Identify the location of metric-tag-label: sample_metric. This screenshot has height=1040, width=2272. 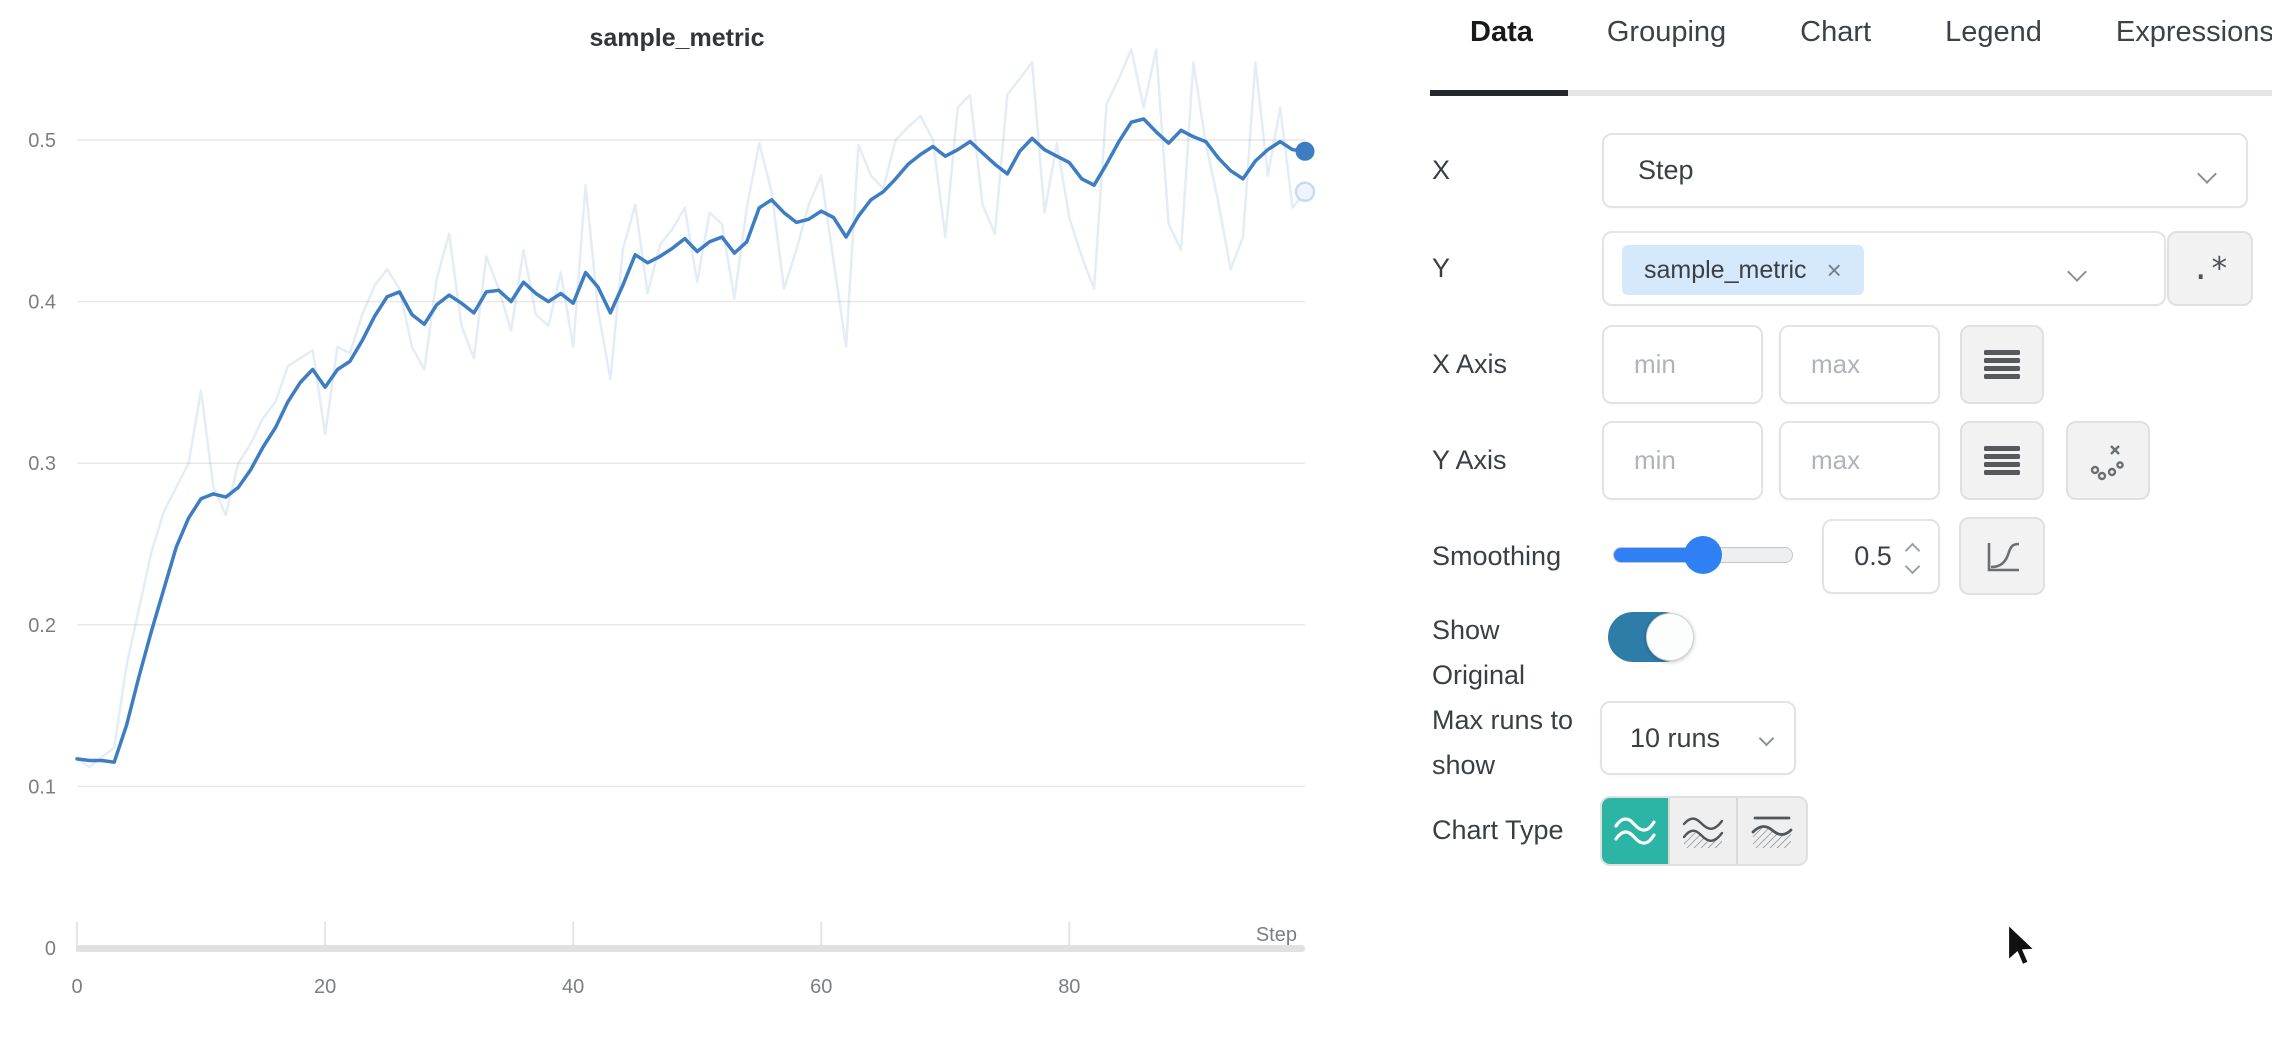
(1725, 269).